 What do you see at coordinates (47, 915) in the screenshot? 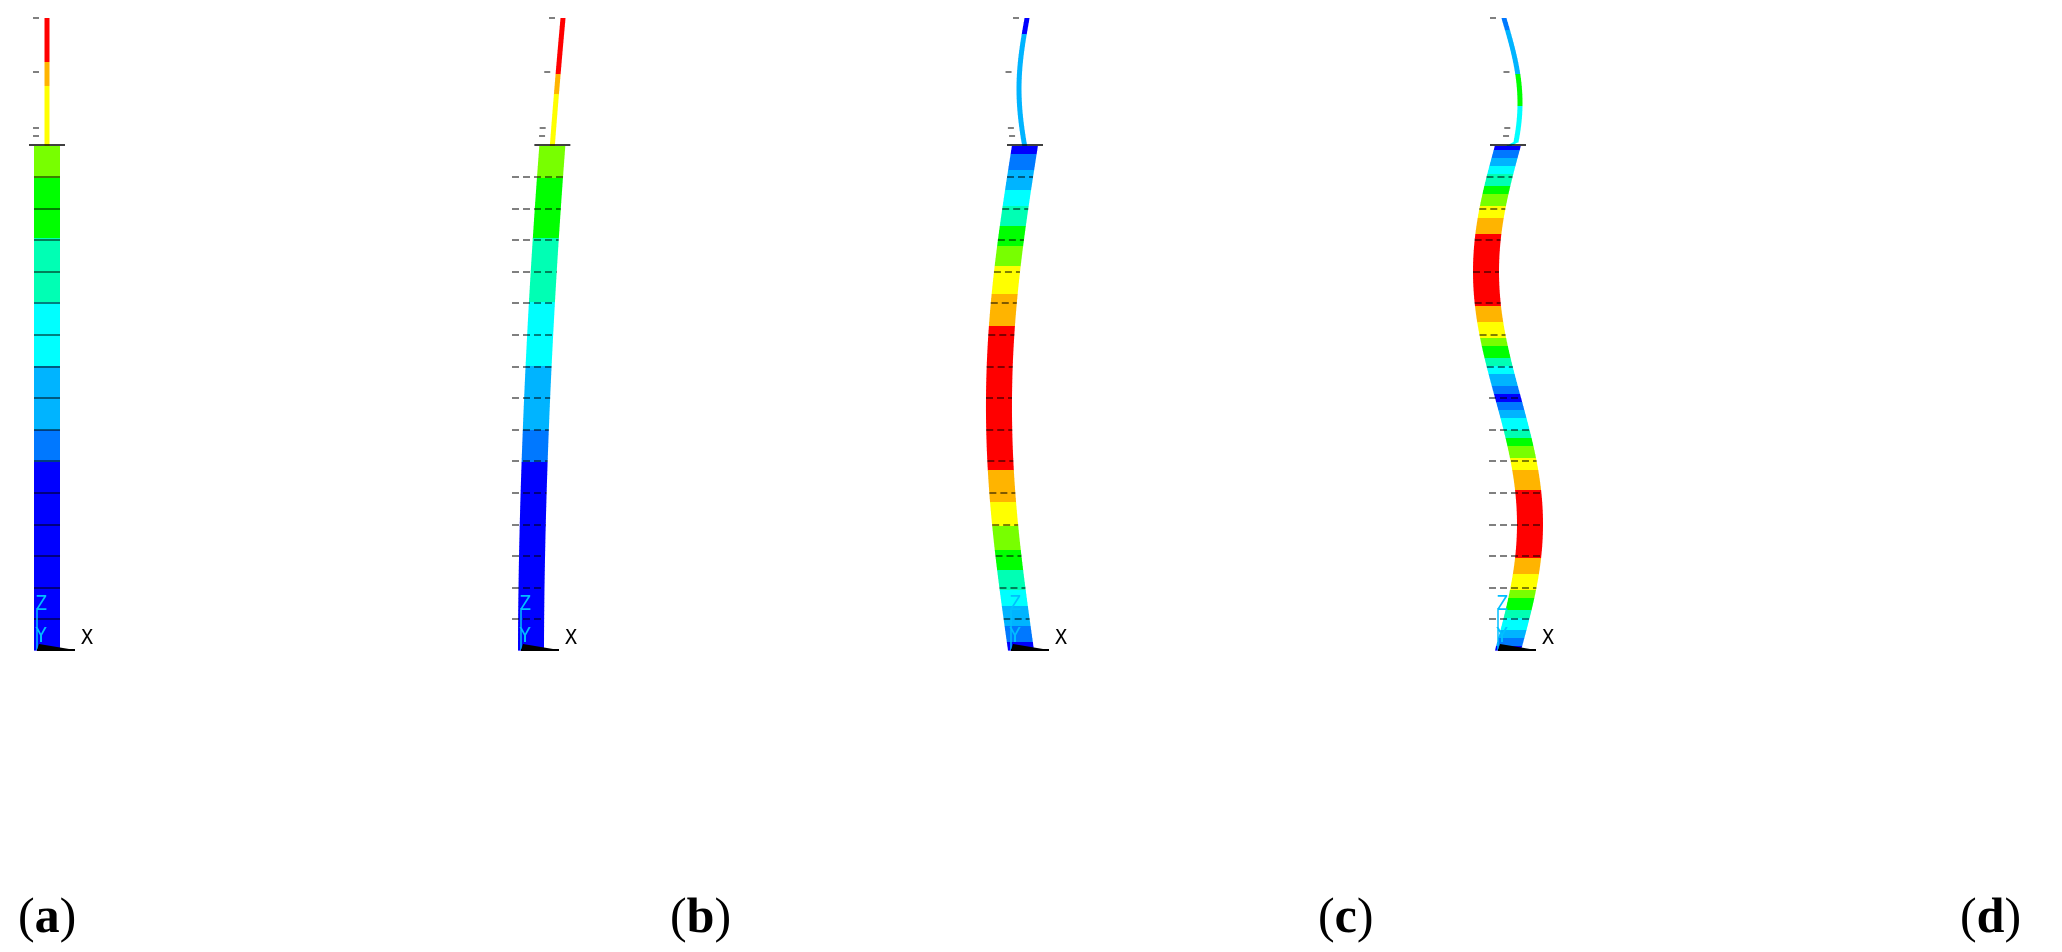
I see `panel-label-a: (a)` at bounding box center [47, 915].